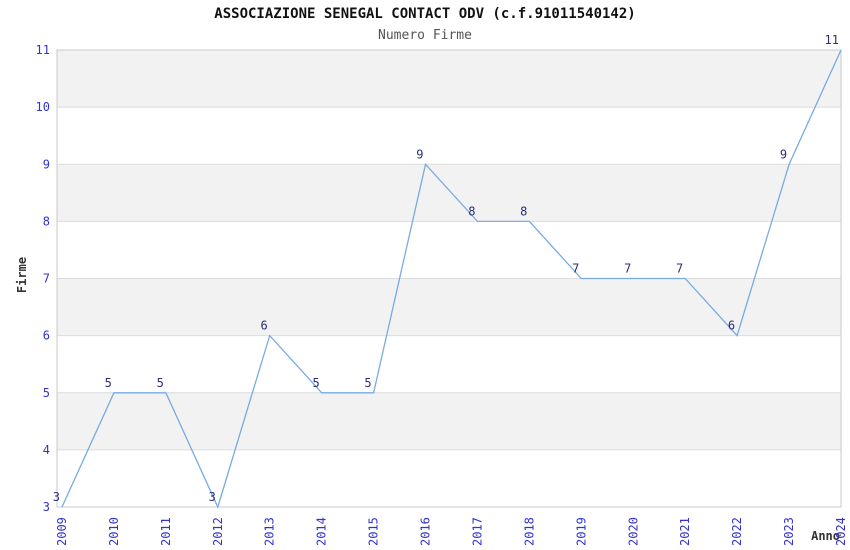 This screenshot has height=550, width=850. Describe the element at coordinates (166, 531) in the screenshot. I see `x-tick-label: 2011` at that location.